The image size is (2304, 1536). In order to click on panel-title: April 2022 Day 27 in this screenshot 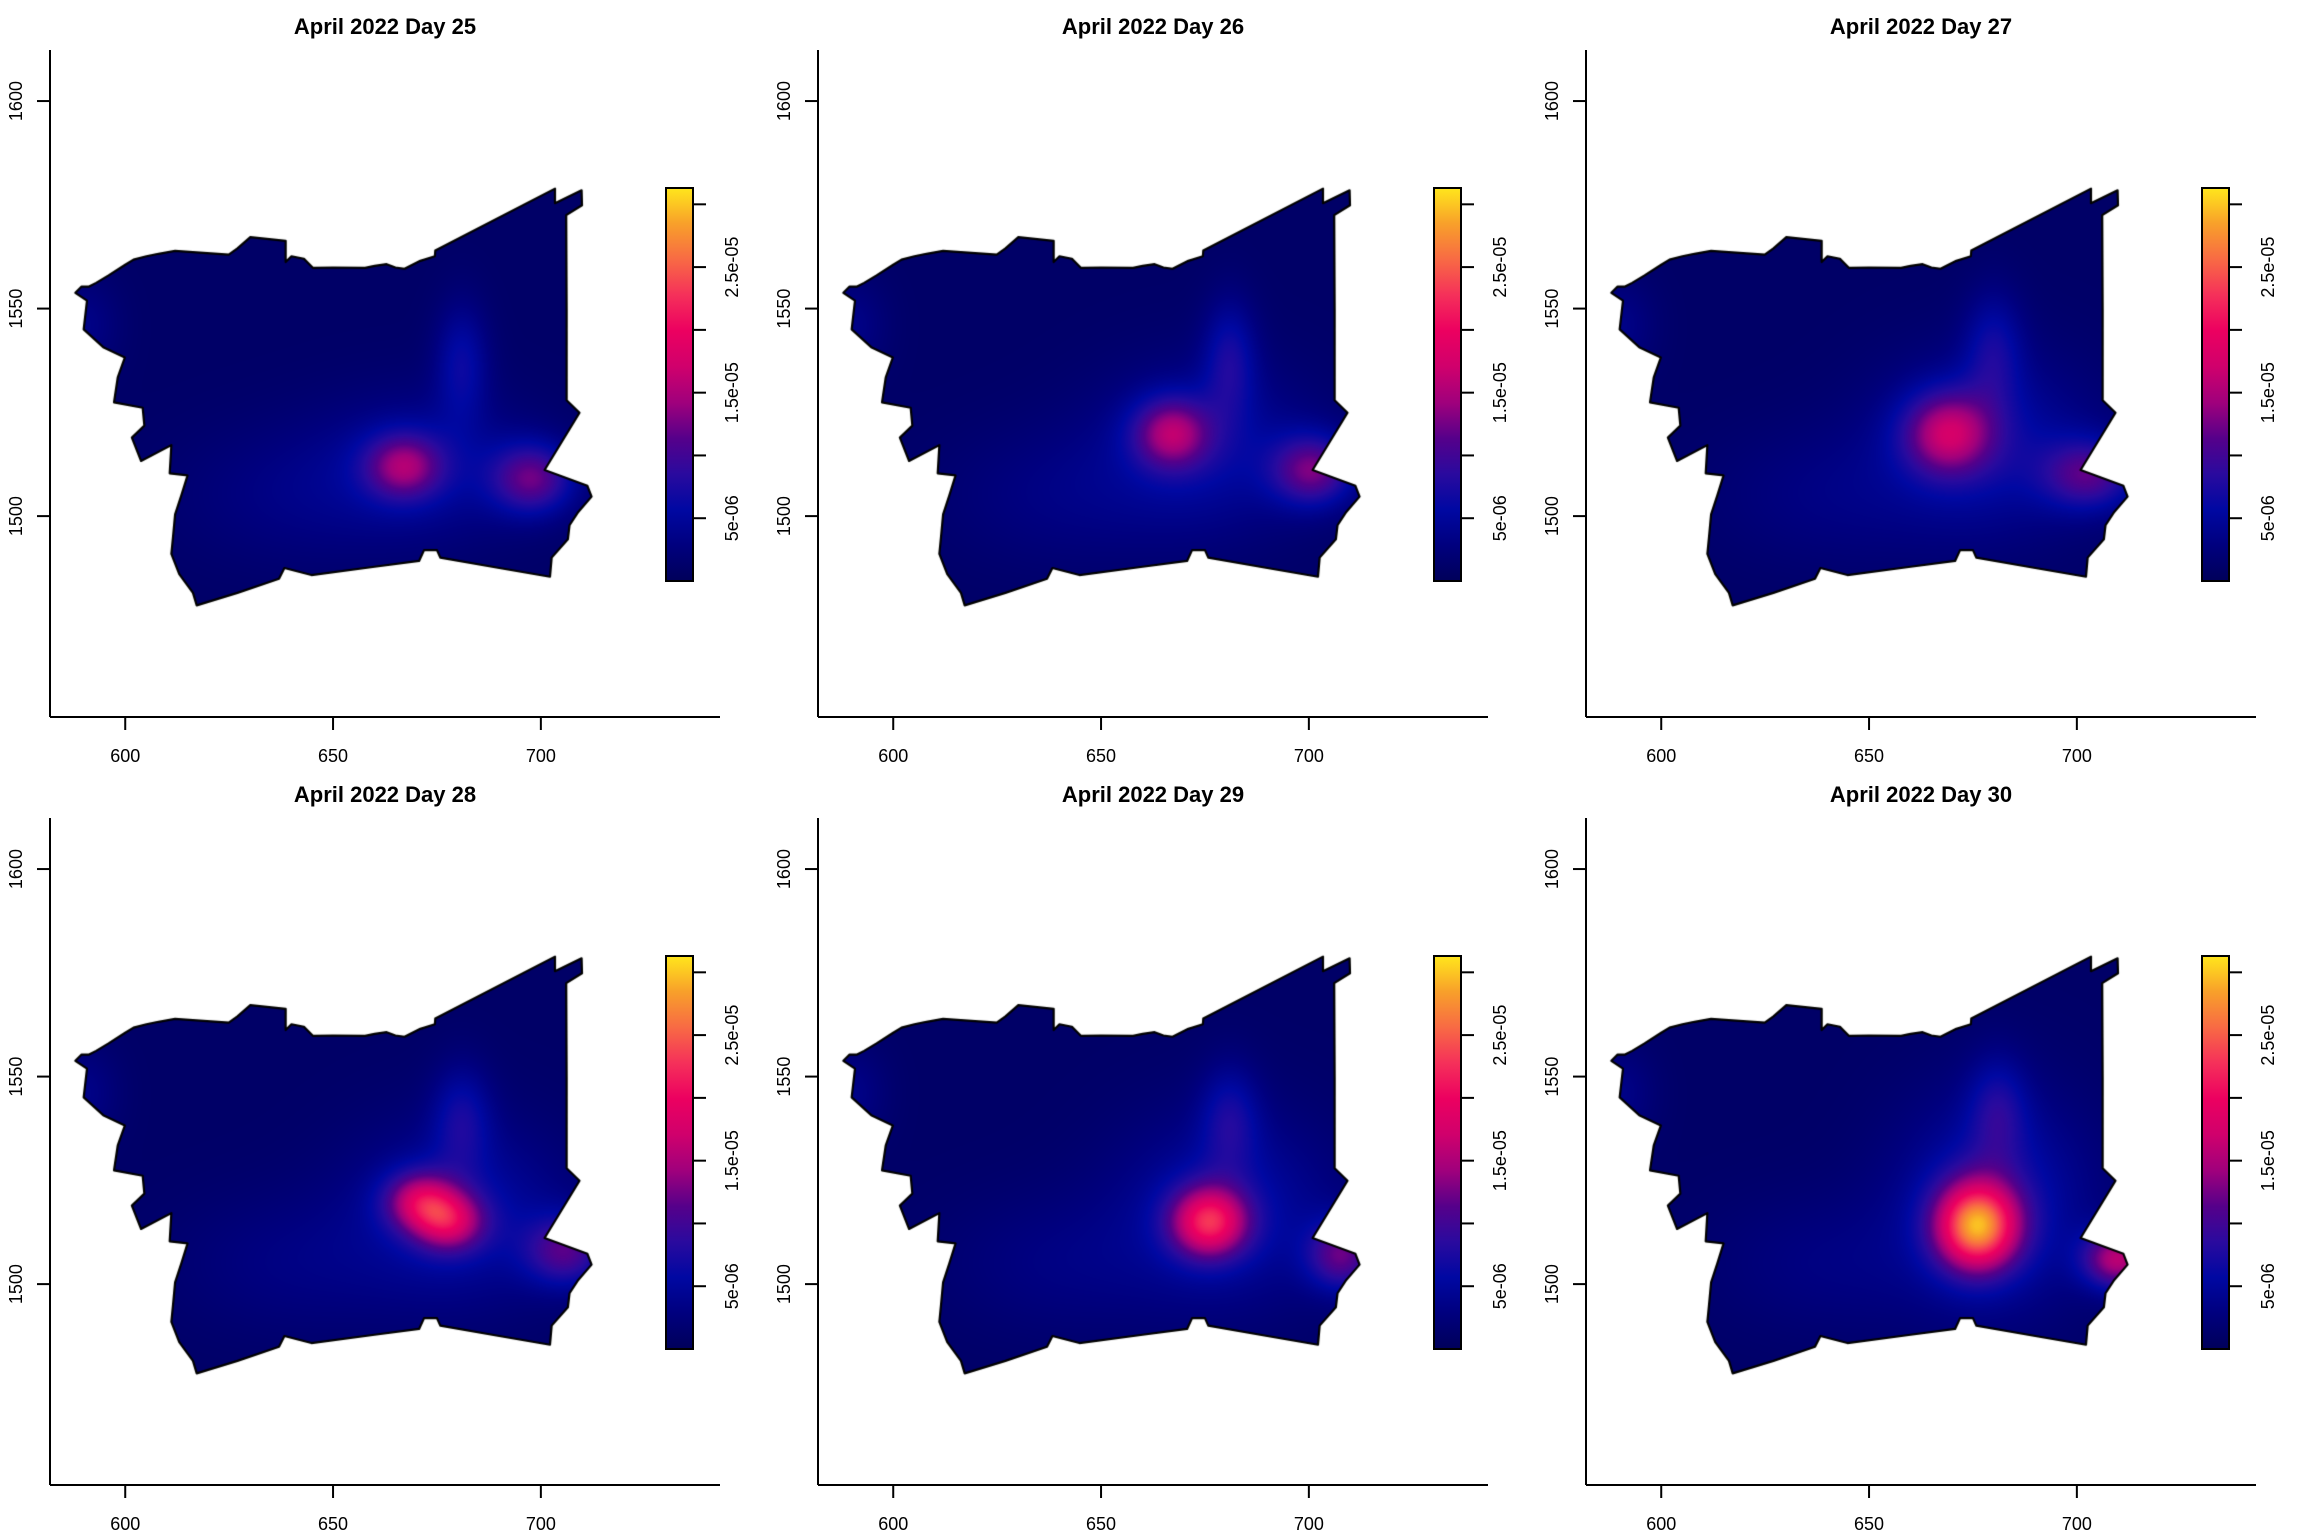, I will do `click(1921, 26)`.